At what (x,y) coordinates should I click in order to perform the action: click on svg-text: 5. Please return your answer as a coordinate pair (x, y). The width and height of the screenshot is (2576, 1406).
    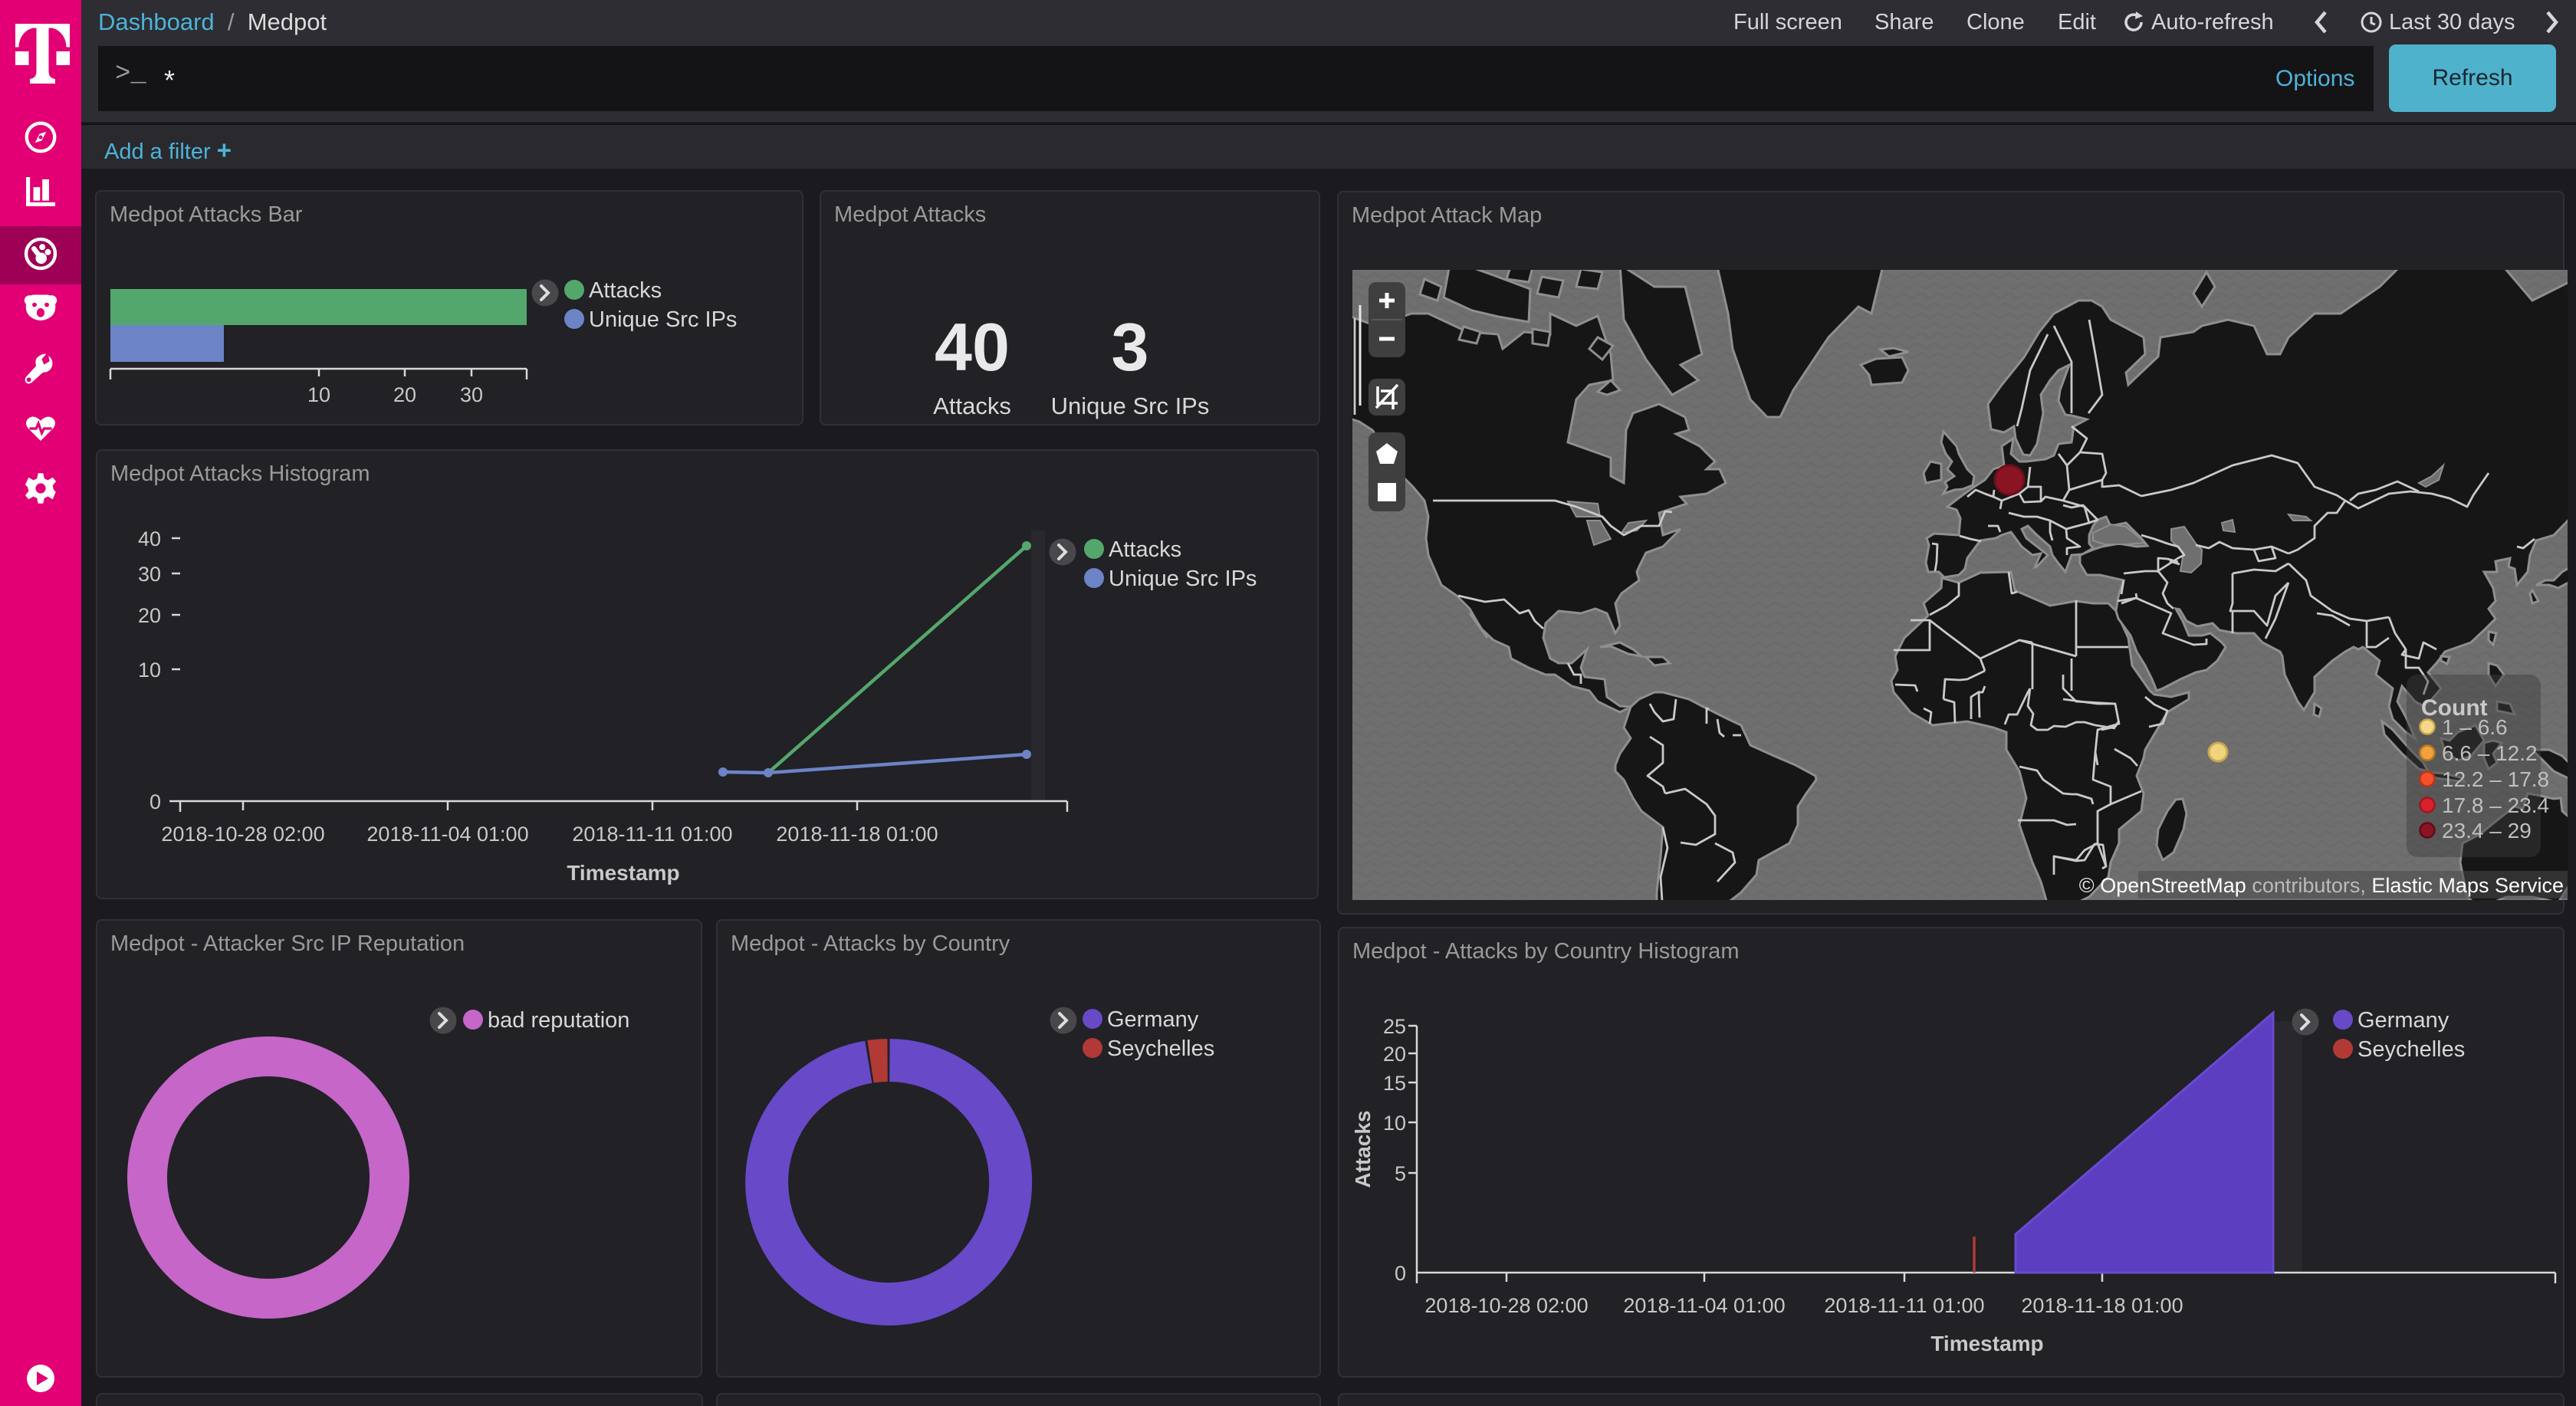
    Looking at the image, I should click on (1401, 1174).